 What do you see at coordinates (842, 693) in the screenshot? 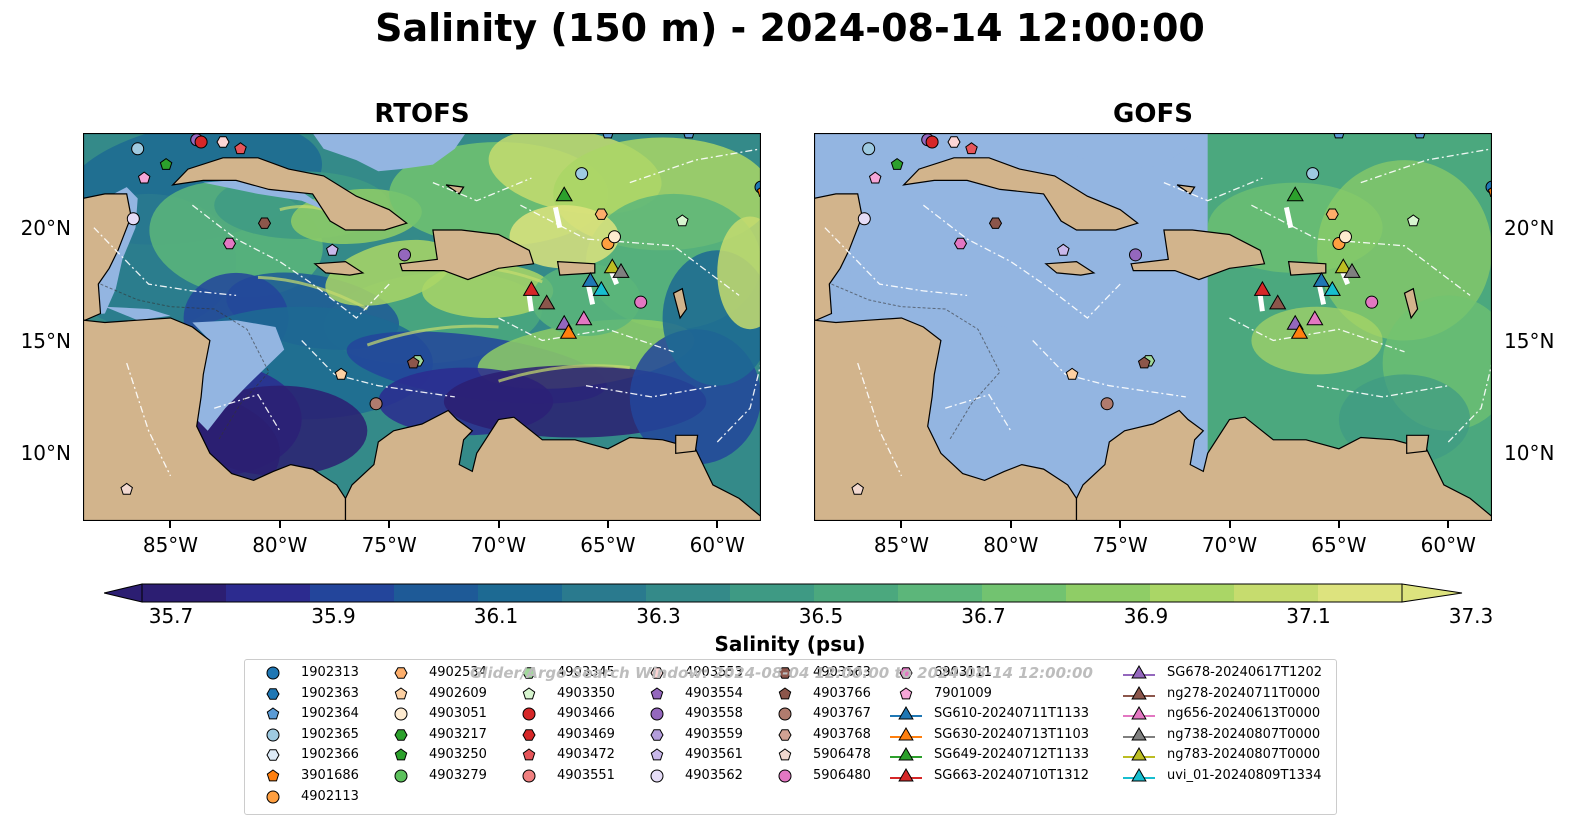
I see `legend-label: 4903766` at bounding box center [842, 693].